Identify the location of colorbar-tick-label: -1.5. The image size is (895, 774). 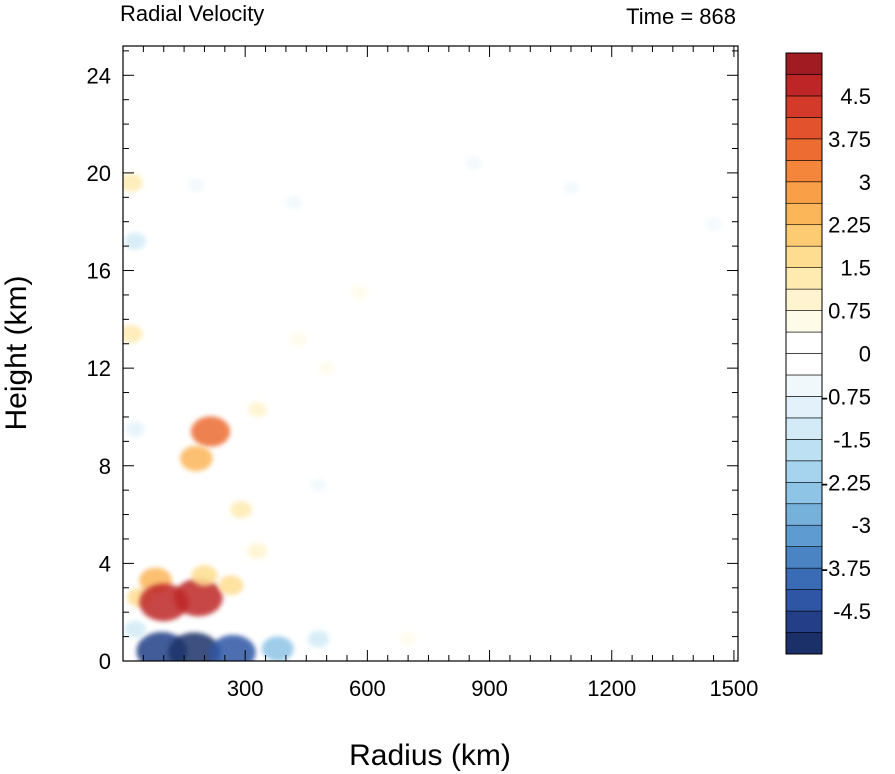
(852, 439).